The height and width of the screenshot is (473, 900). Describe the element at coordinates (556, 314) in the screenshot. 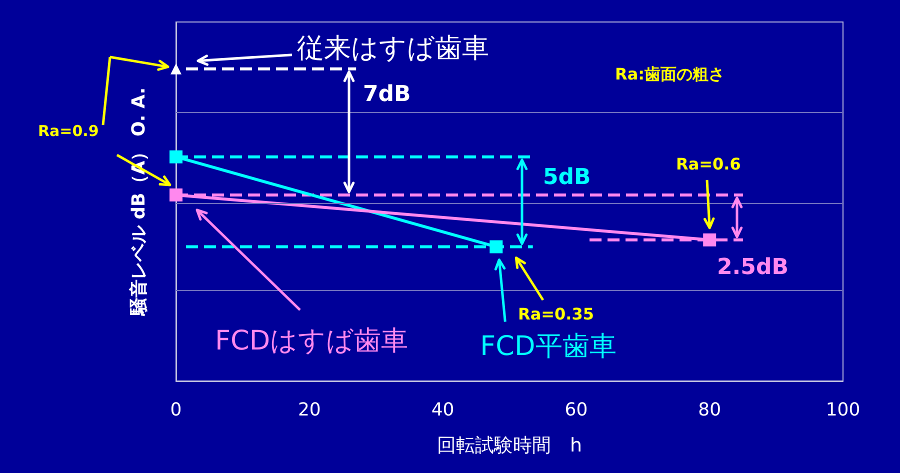

I see `annotation: Ra=0.35` at that location.